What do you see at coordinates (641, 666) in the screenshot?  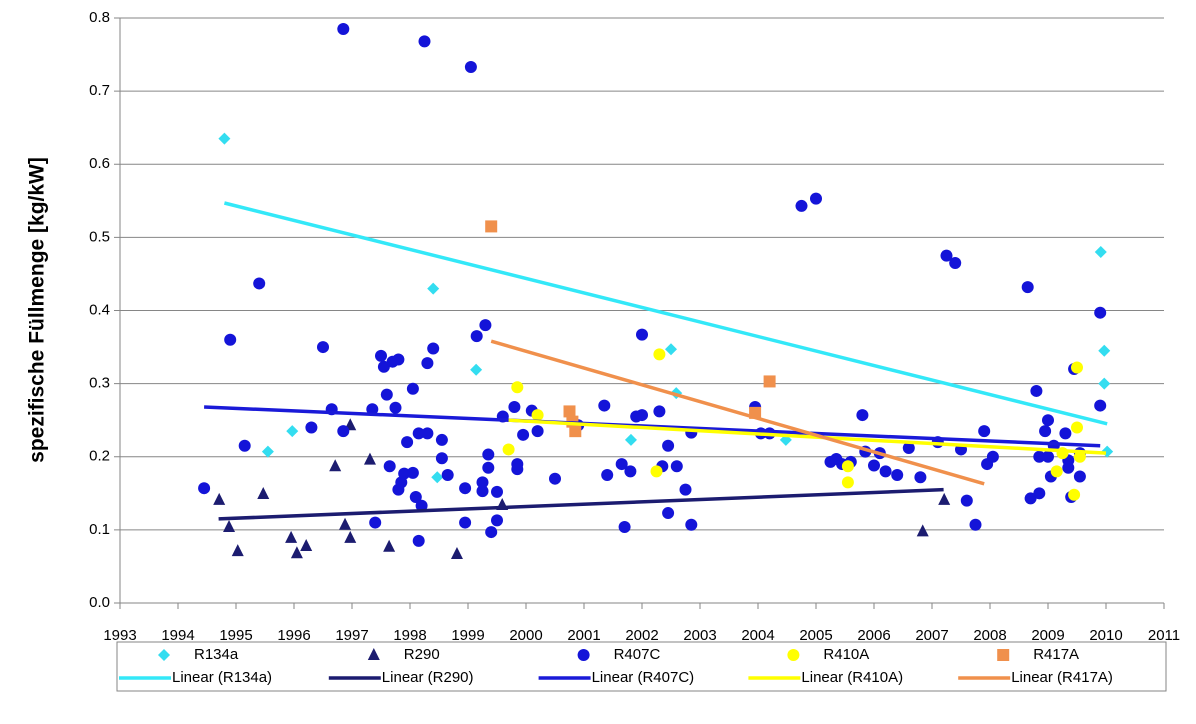 I see `legend-box` at bounding box center [641, 666].